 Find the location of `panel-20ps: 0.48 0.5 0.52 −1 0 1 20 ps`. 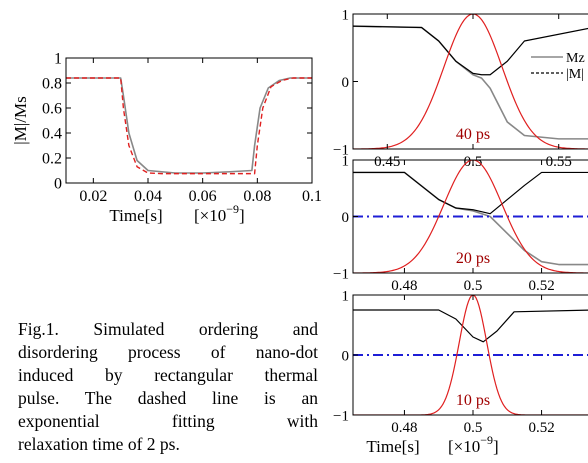

panel-20ps: 0.48 0.5 0.52 −1 0 1 20 ps is located at coordinates (460, 223).